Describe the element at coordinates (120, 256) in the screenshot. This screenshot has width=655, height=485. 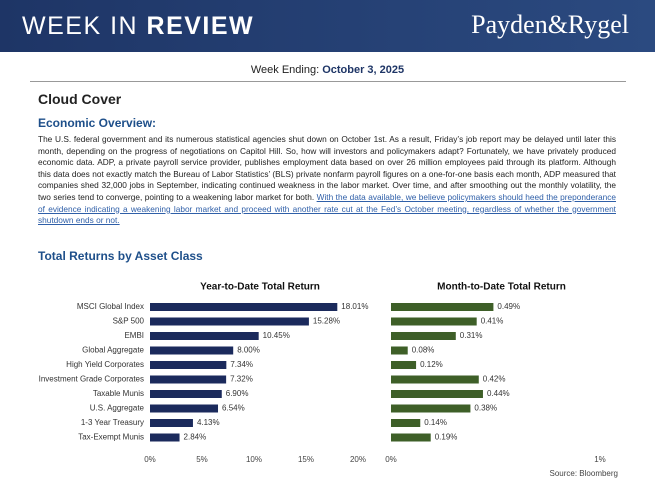
I see `returns-title: Total Returns by Asset Class` at that location.